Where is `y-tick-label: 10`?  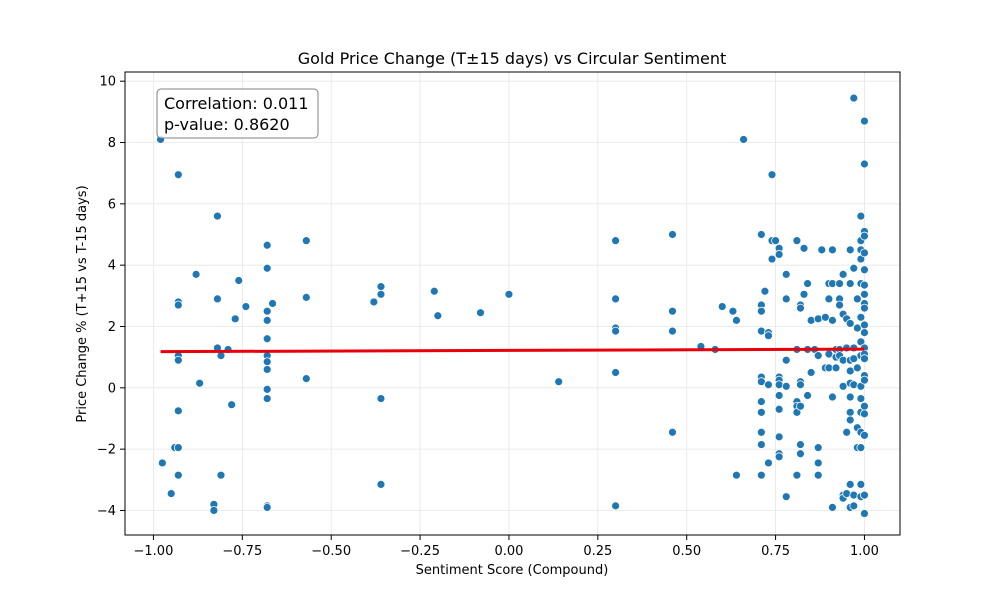
y-tick-label: 10 is located at coordinates (107, 82).